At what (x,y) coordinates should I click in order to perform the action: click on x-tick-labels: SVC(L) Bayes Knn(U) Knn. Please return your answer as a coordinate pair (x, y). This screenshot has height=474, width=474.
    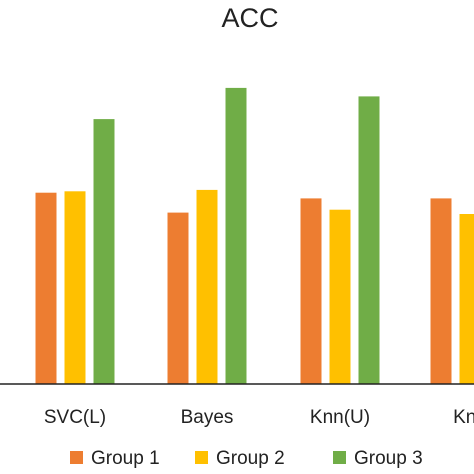
    Looking at the image, I should click on (259, 417).